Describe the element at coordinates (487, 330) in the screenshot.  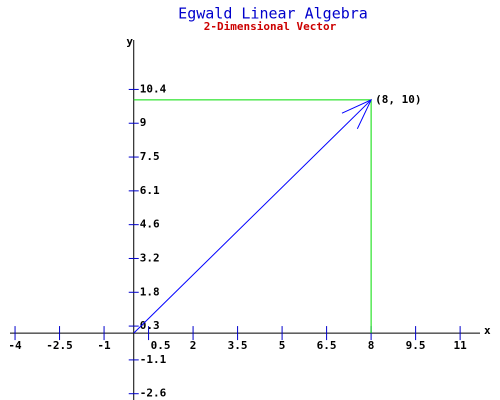
I see `x-axis-label: x` at that location.